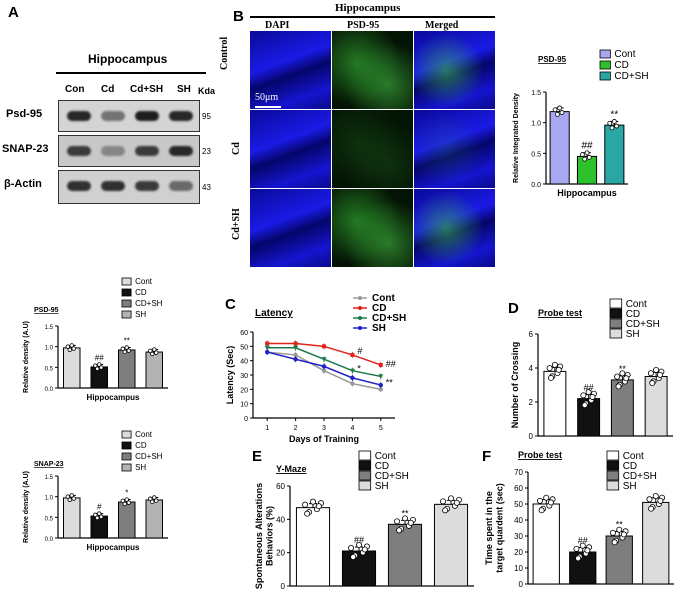 This screenshot has height=594, width=685. Describe the element at coordinates (360, 318) in the screenshot. I see `legend-marker` at that location.